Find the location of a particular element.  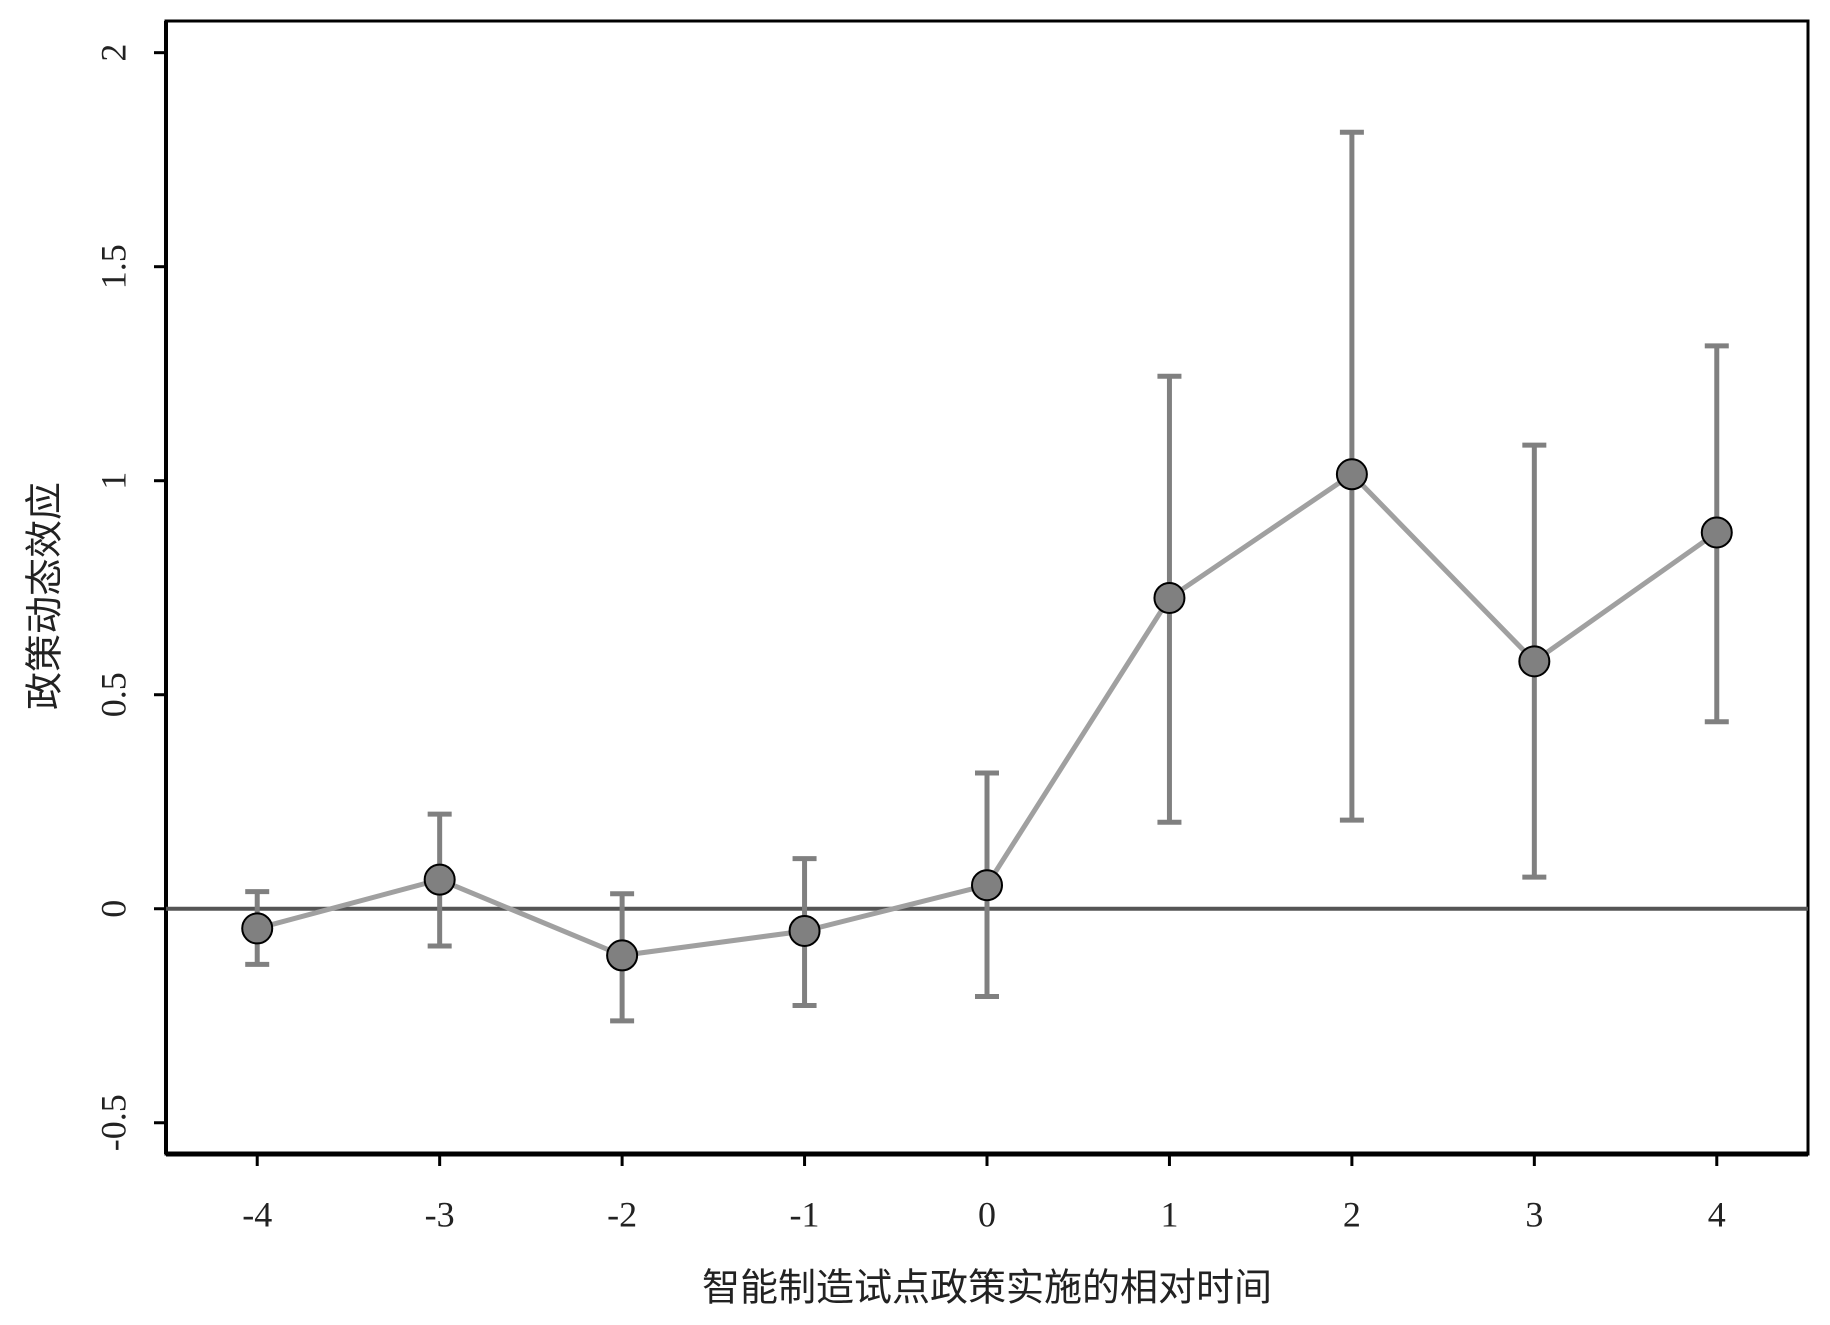

y-tick-label: 1 is located at coordinates (113, 481).